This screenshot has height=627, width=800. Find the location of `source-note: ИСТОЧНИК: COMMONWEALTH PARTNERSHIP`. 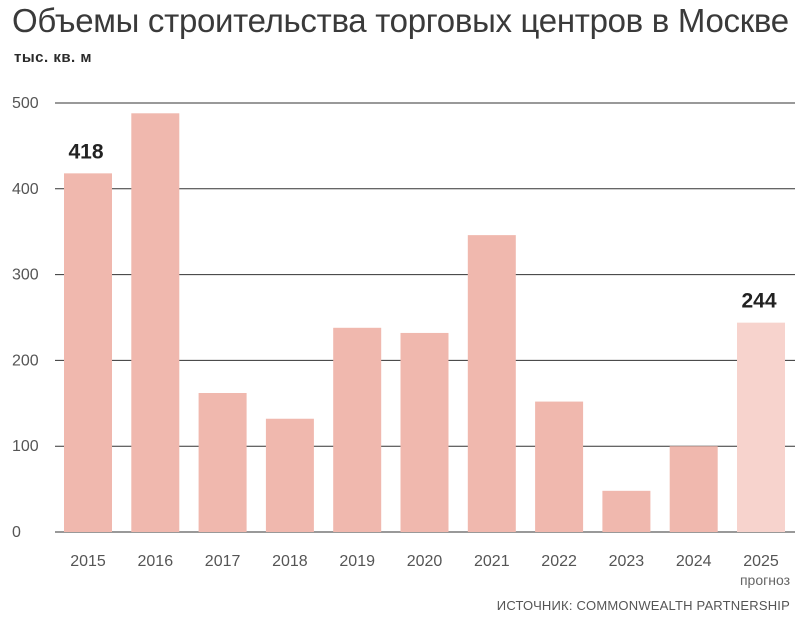

source-note: ИСТОЧНИК: COMMONWEALTH PARTNERSHIP is located at coordinates (643, 605).